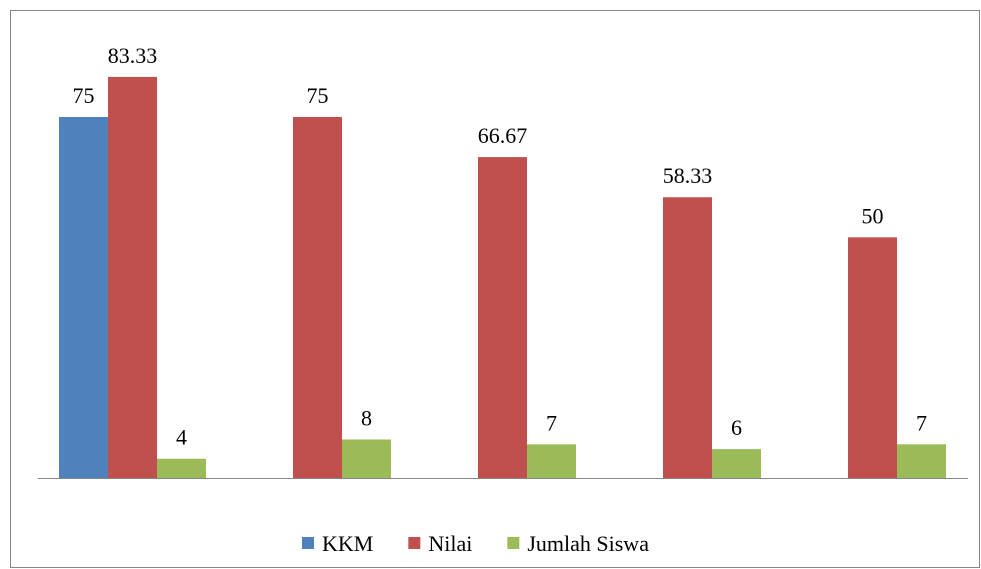  What do you see at coordinates (688, 175) in the screenshot?
I see `data-label: 58.33` at bounding box center [688, 175].